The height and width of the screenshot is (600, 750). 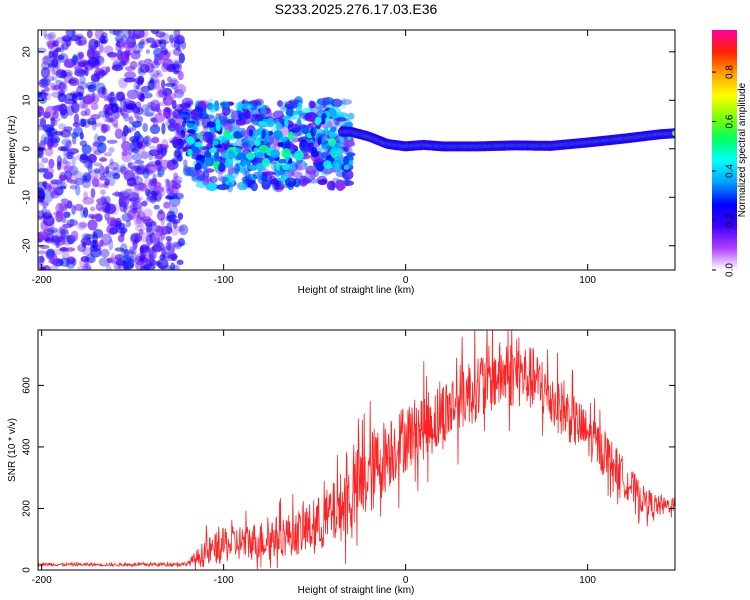 I want to click on y-tick-label: 10, so click(x=27, y=100).